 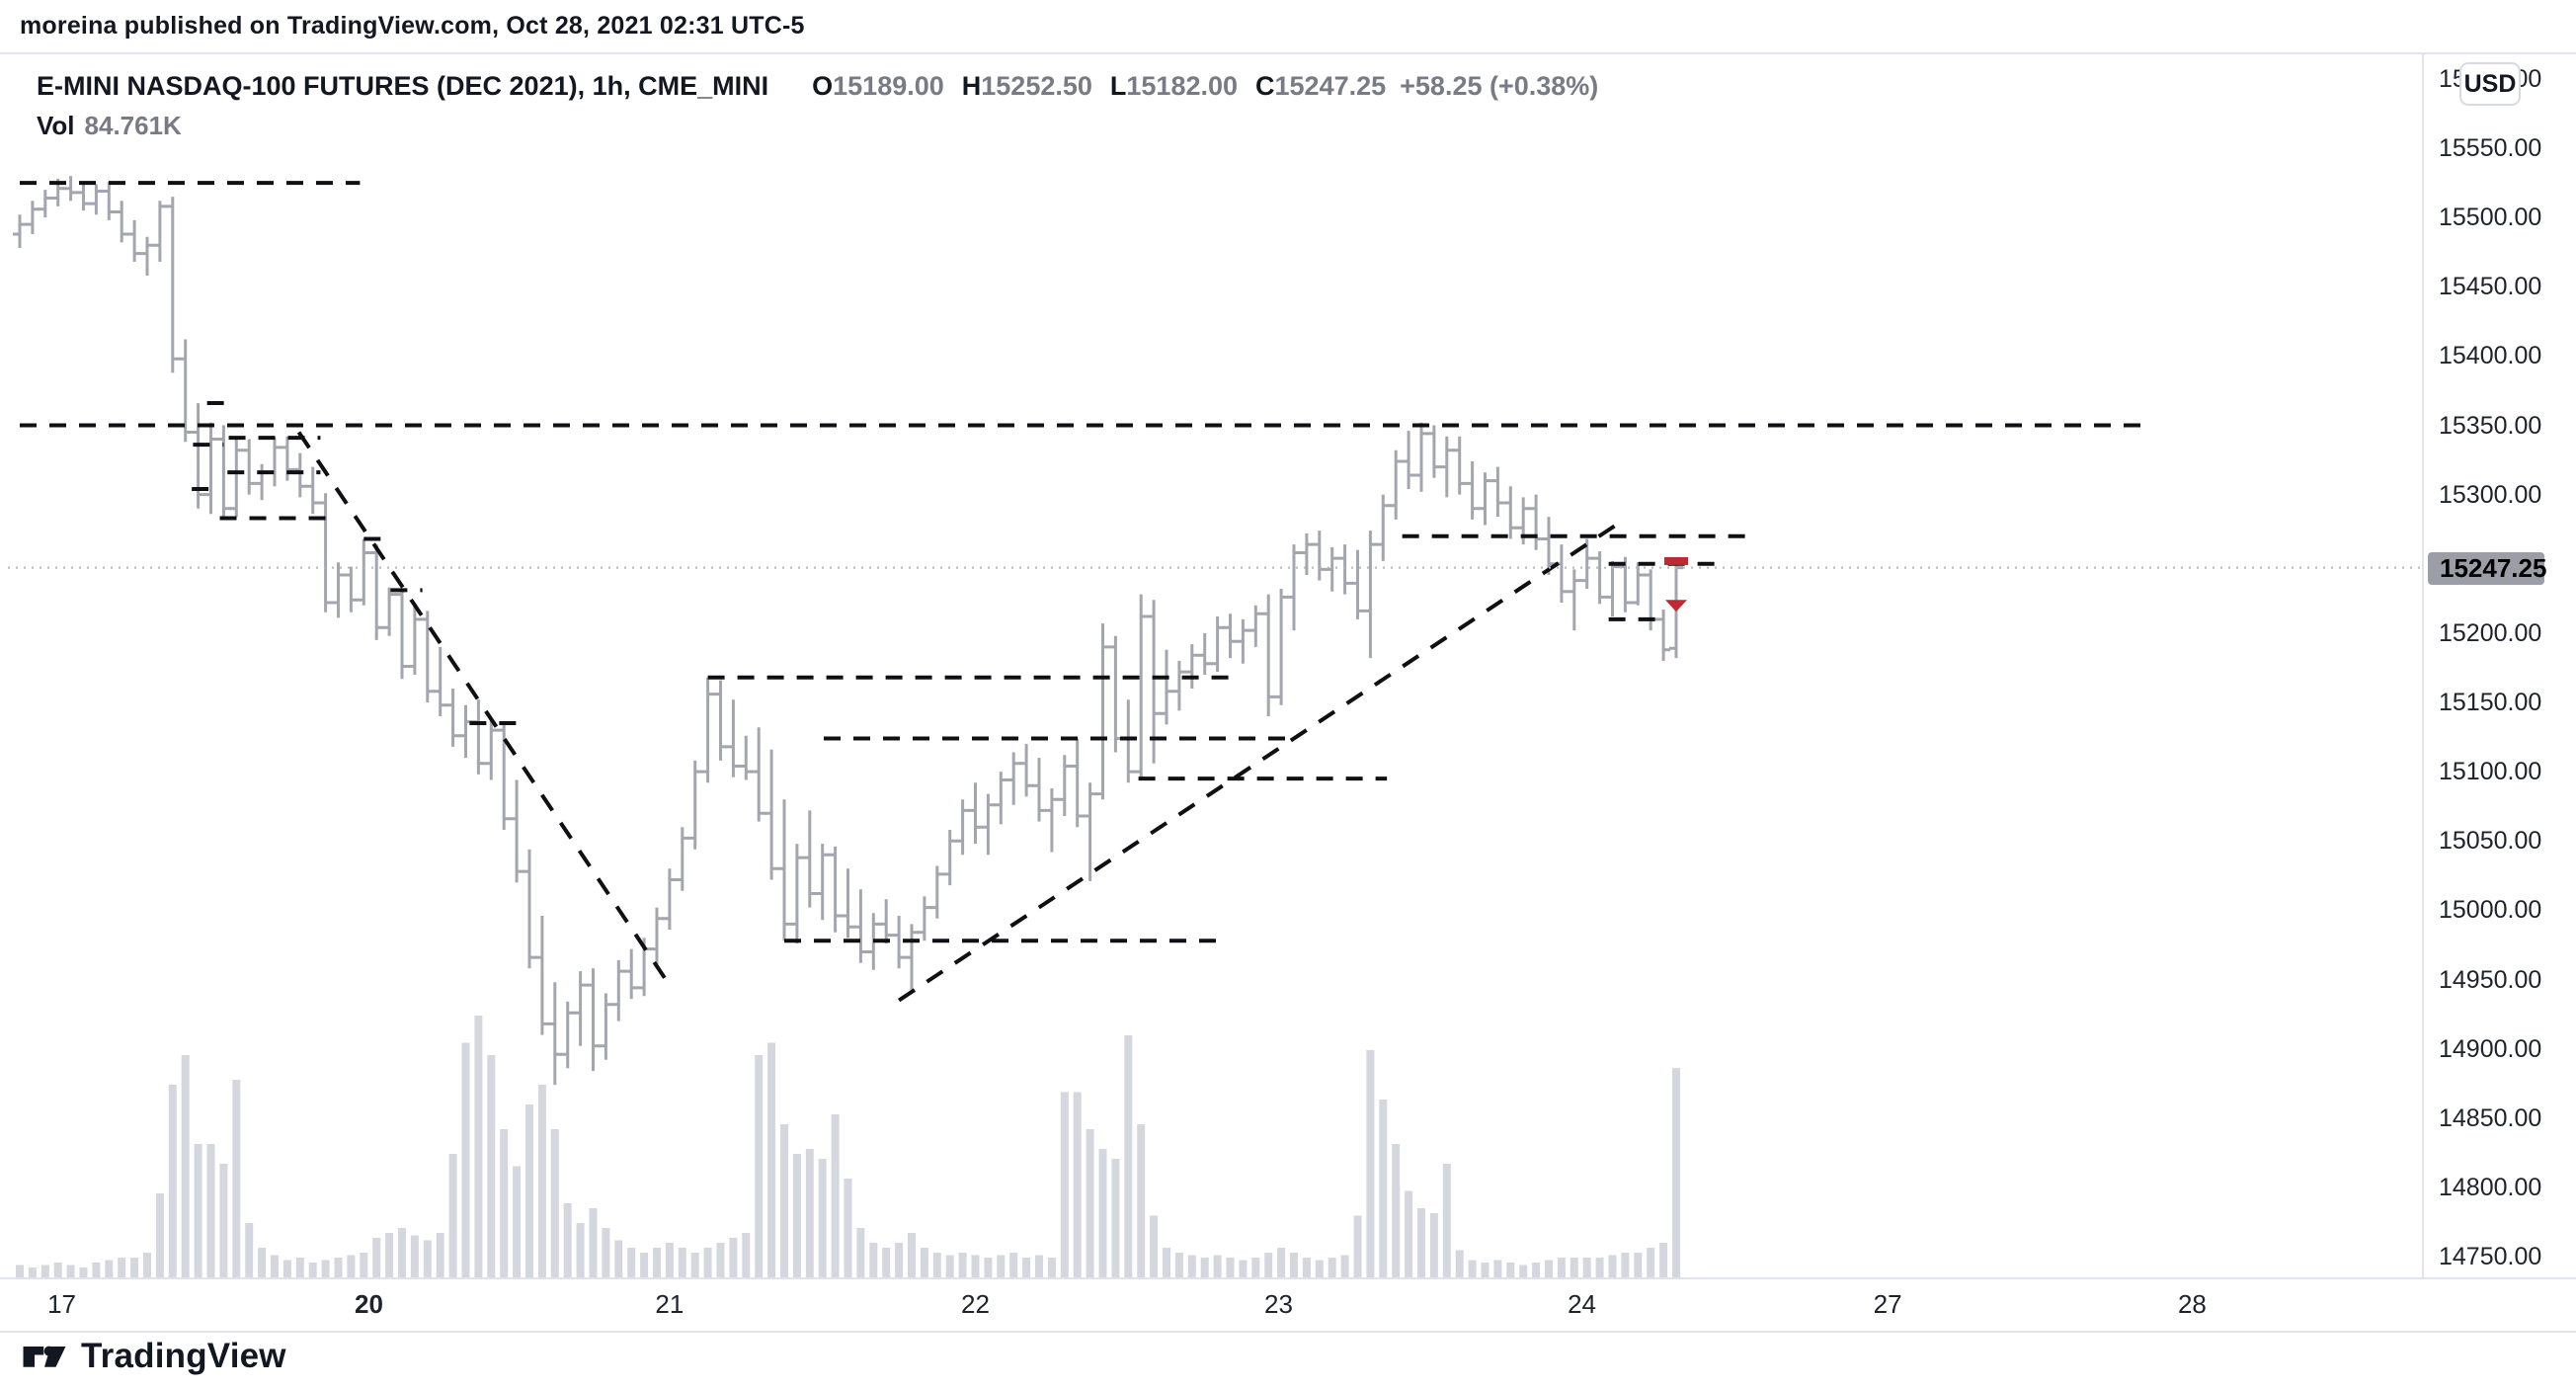 I want to click on last-price-badge: 15247.25, so click(x=2487, y=568).